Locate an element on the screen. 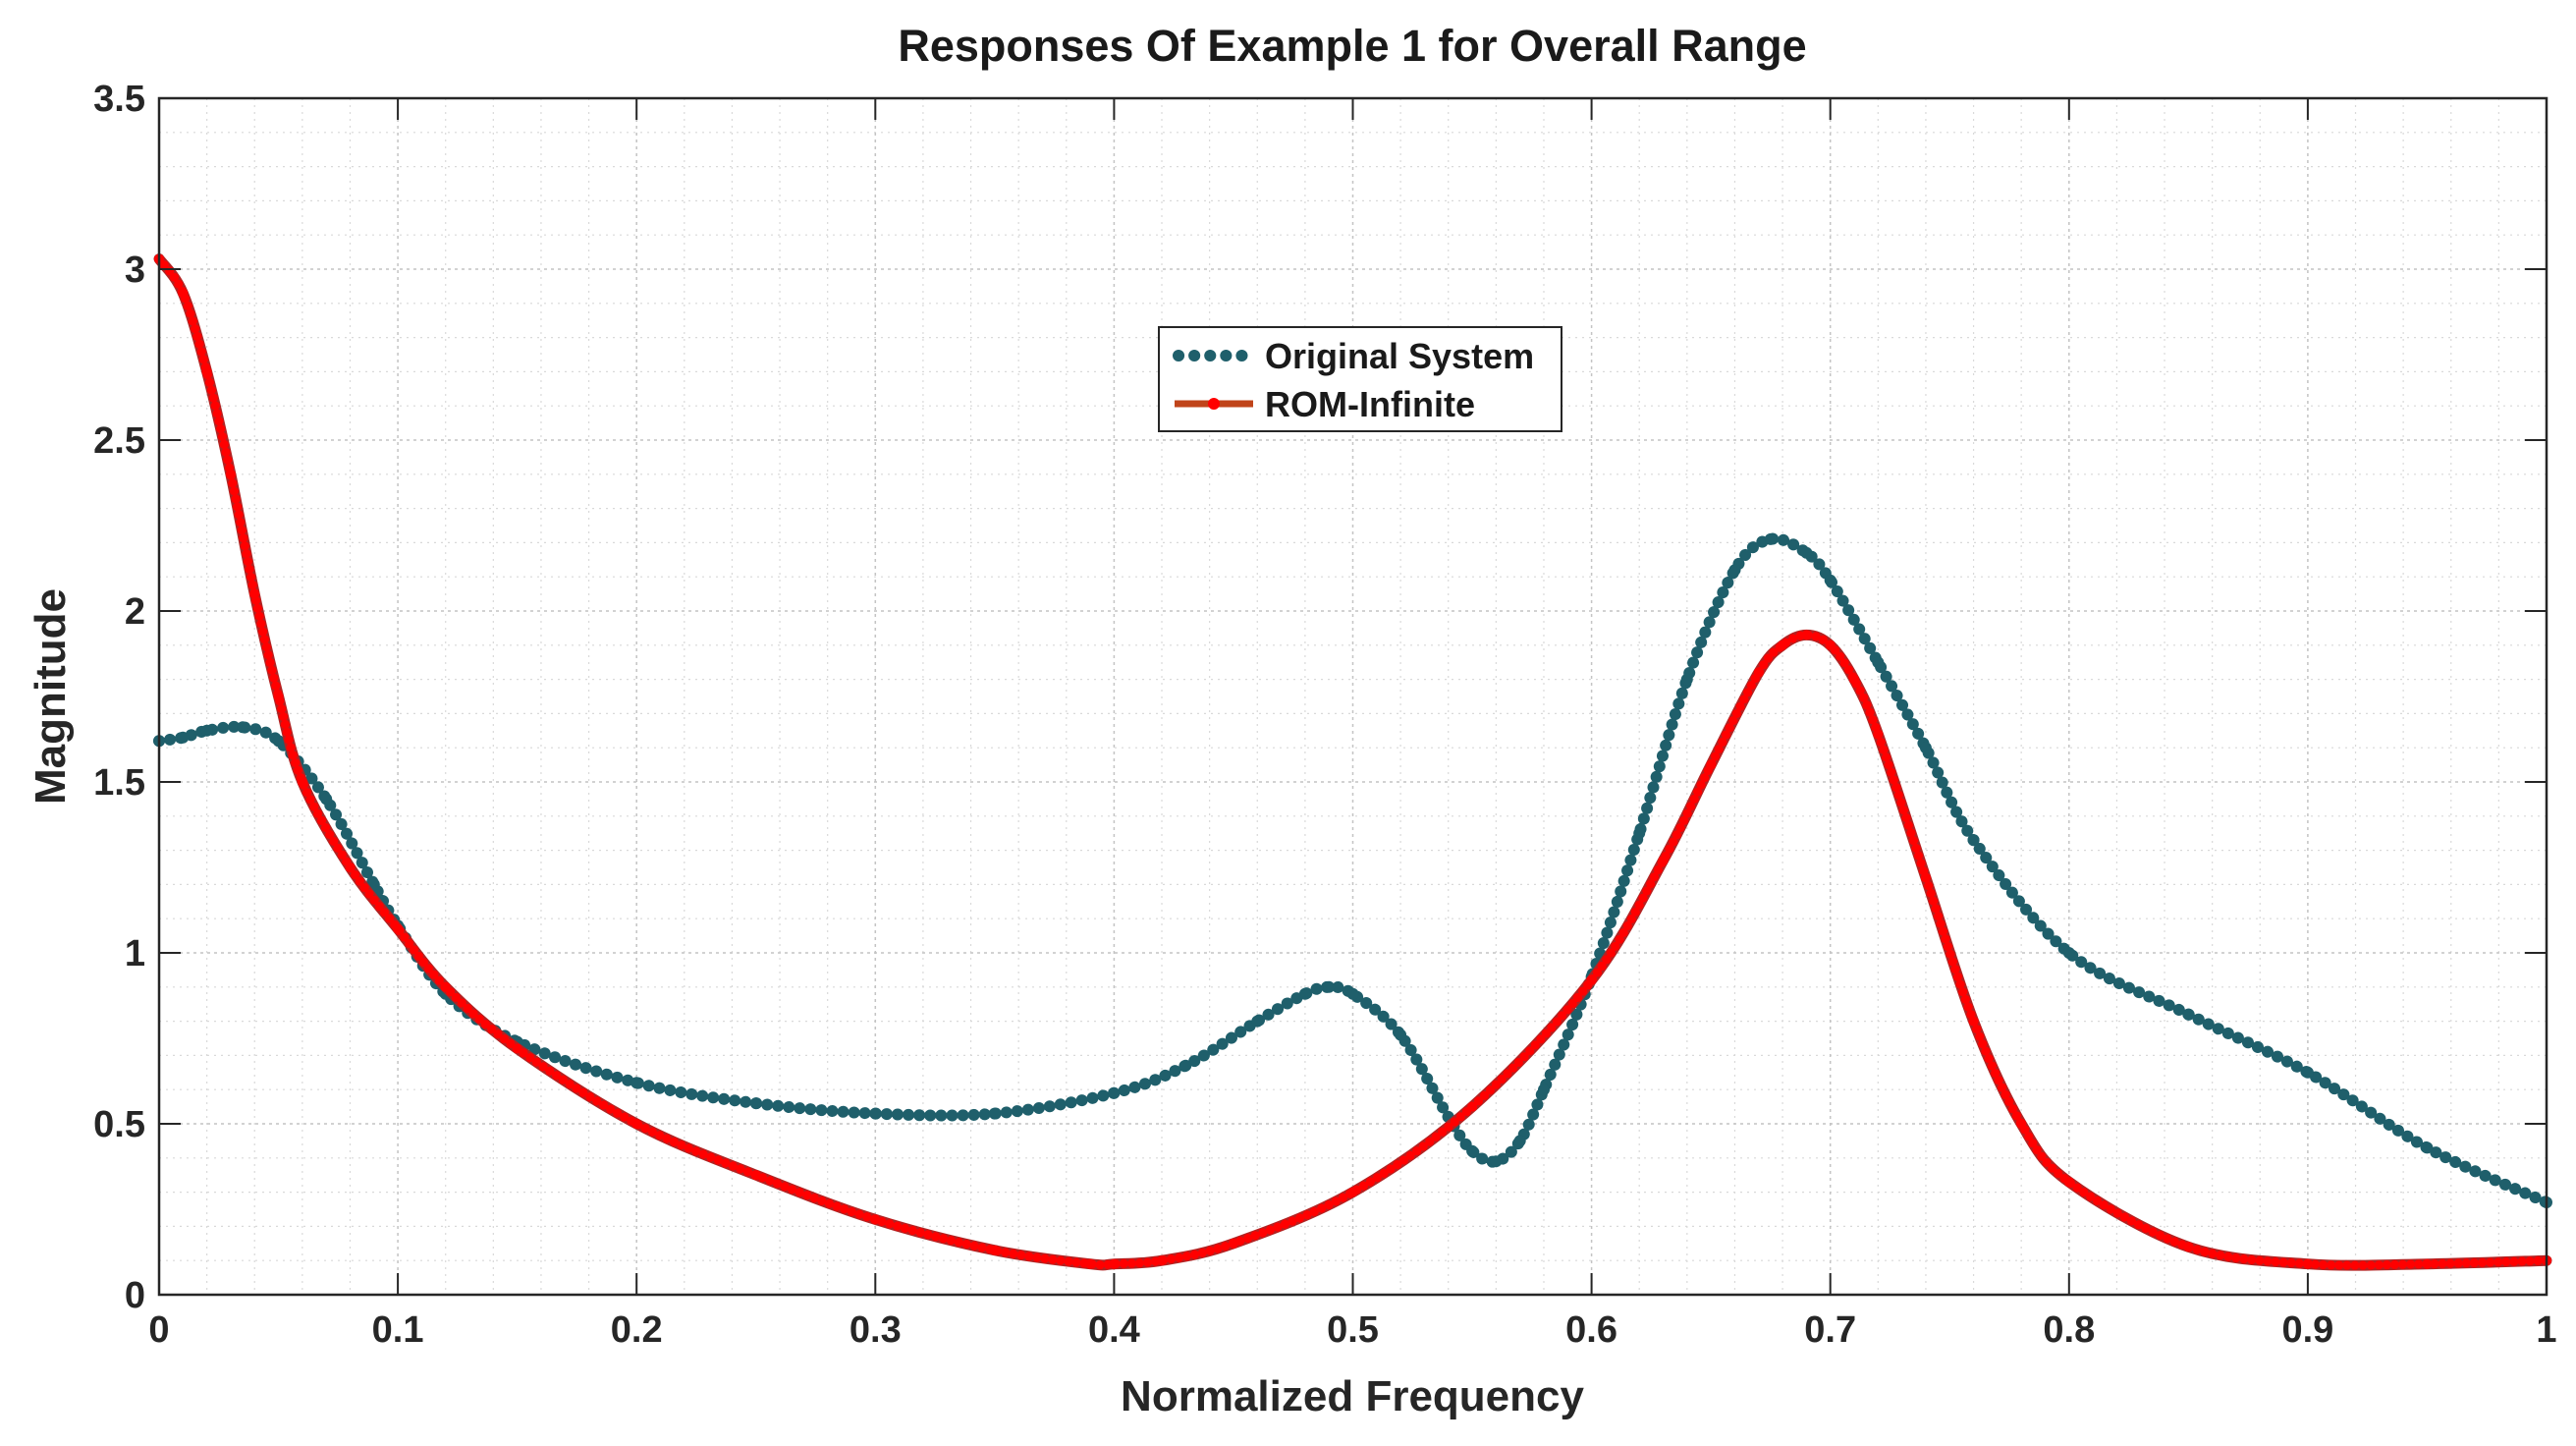 The width and height of the screenshot is (2576, 1446). x-tick-label: 1 is located at coordinates (2546, 1330).